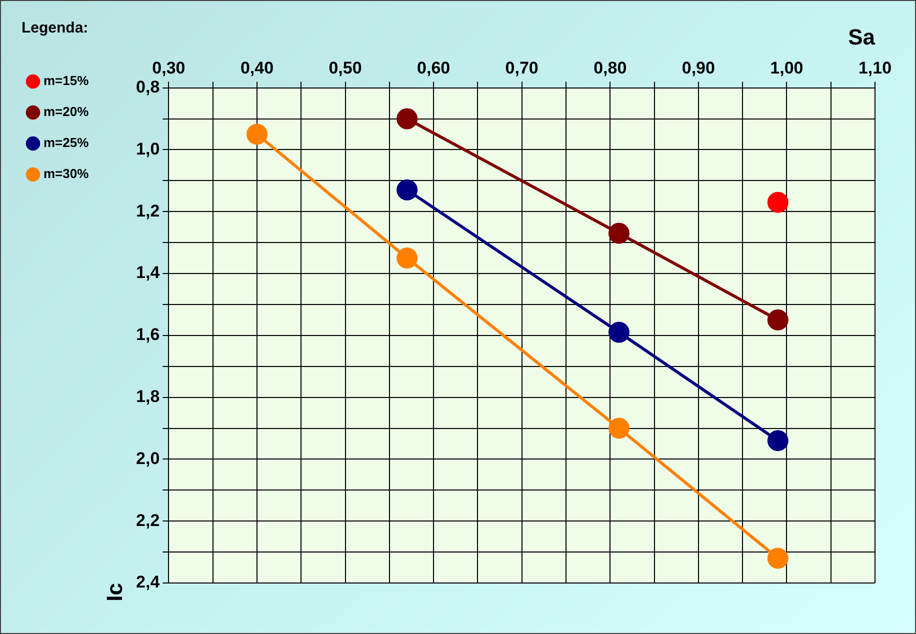  Describe the element at coordinates (698, 68) in the screenshot. I see `x-tick-label: 0,90` at that location.